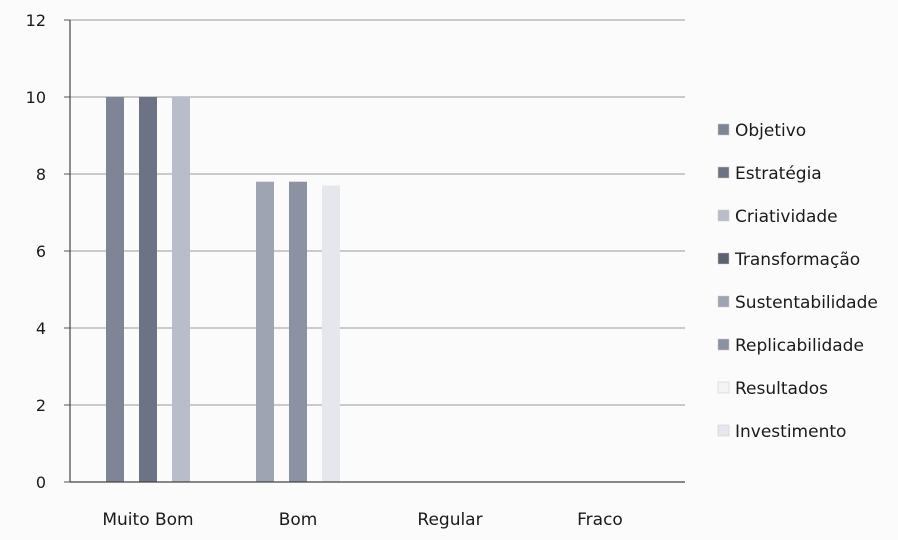  I want to click on legend-label: Investimento, so click(790, 432).